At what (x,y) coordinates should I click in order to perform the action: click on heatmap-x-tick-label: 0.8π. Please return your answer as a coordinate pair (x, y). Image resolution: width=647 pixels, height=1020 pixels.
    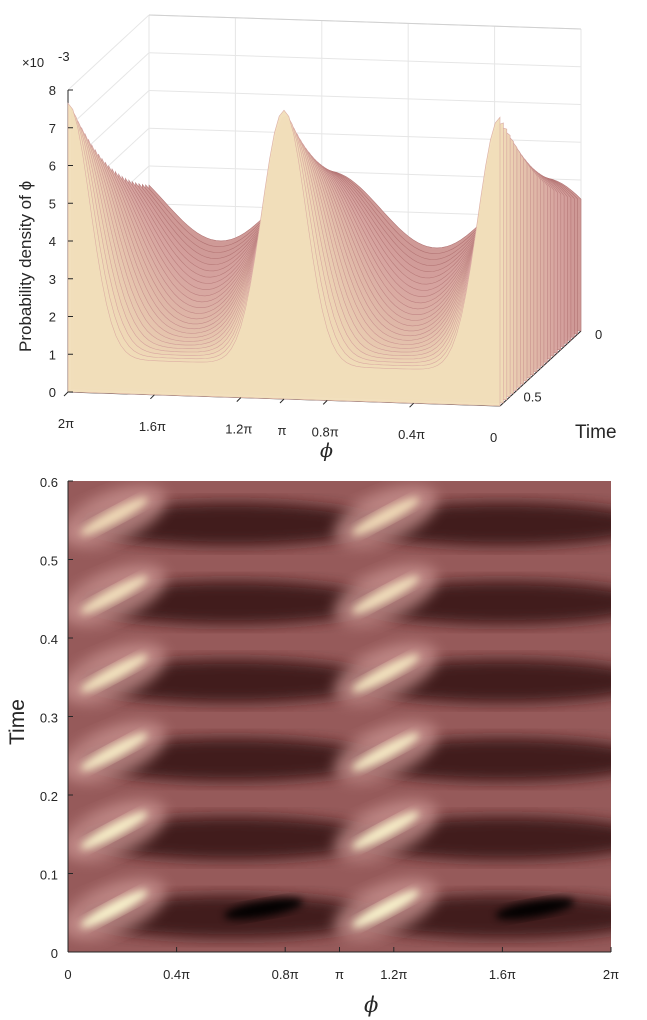
    Looking at the image, I should click on (285, 974).